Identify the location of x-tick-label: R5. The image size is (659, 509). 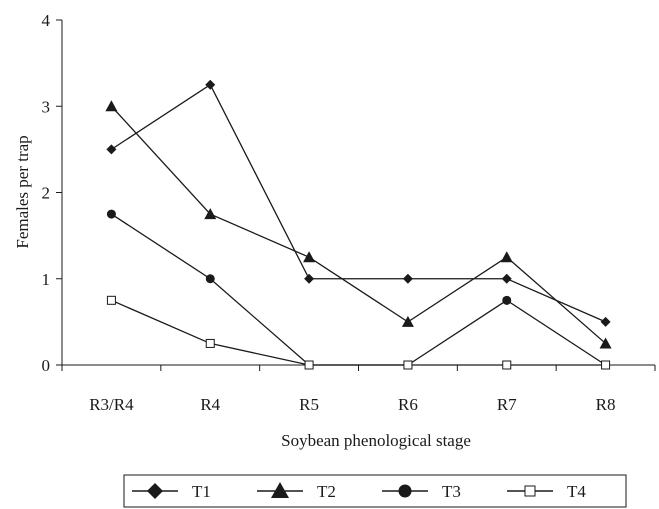
(309, 404).